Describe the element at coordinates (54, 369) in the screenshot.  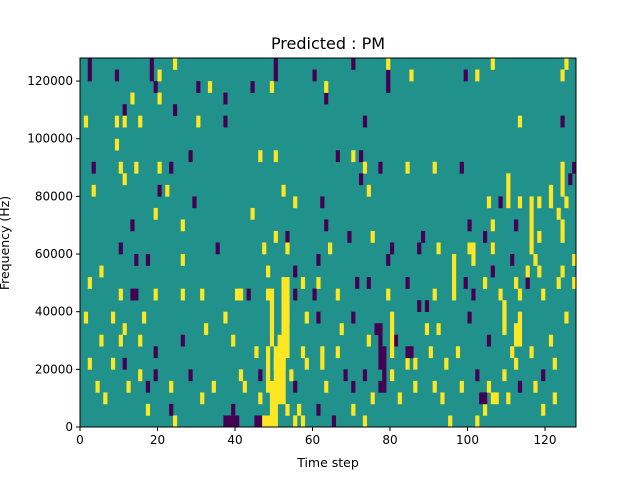
I see `y-tick-label: 20000` at that location.